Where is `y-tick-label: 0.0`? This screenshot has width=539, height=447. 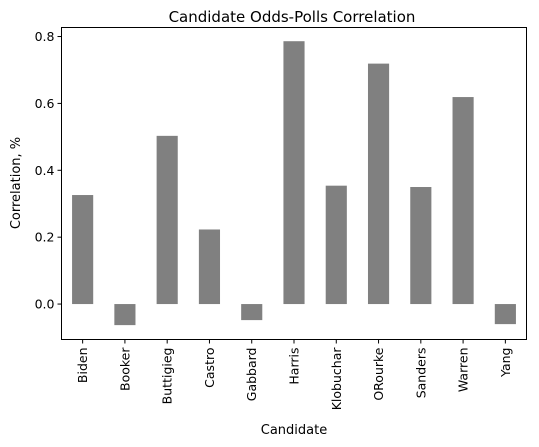
y-tick-label: 0.0 is located at coordinates (45, 304).